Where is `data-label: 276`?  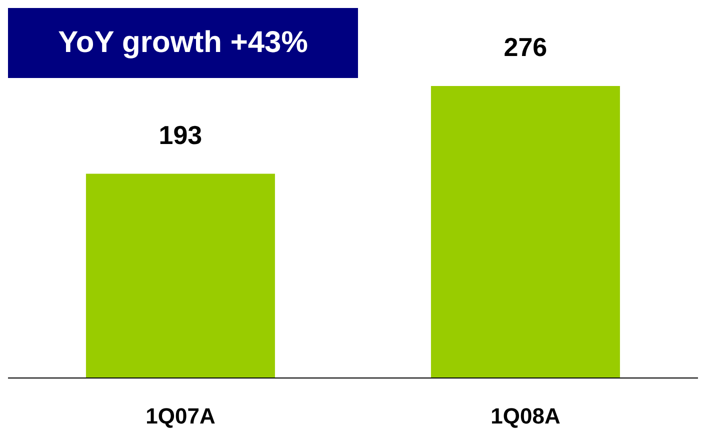
data-label: 276 is located at coordinates (526, 47).